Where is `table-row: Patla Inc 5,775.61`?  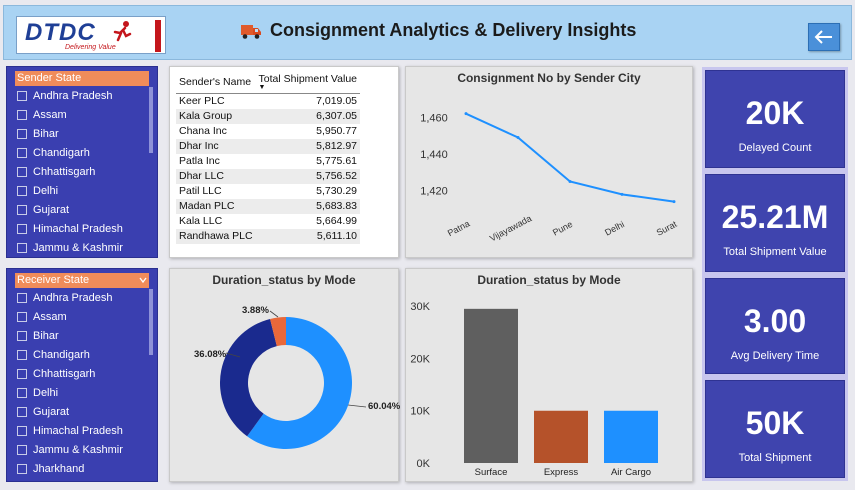
table-row: Patla Inc 5,775.61 is located at coordinates (268, 161).